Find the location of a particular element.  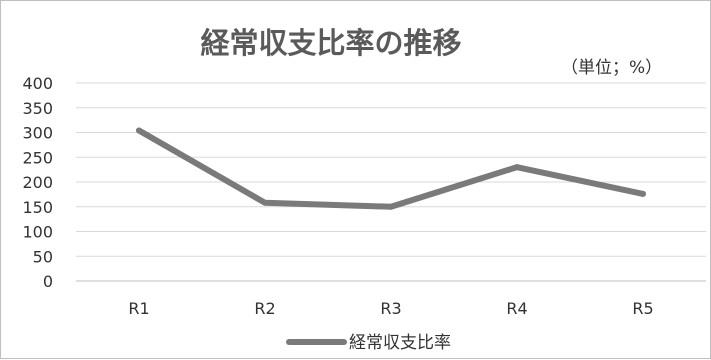

chart-title: 経常収支比率の推移 is located at coordinates (330, 43).